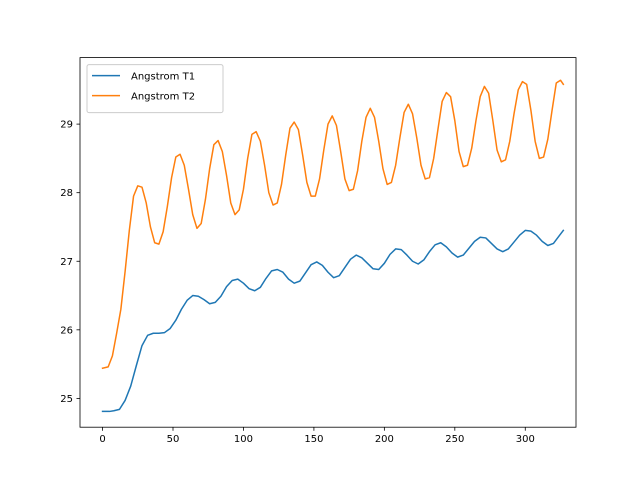 The image size is (640, 480). I want to click on legend-box, so click(155, 89).